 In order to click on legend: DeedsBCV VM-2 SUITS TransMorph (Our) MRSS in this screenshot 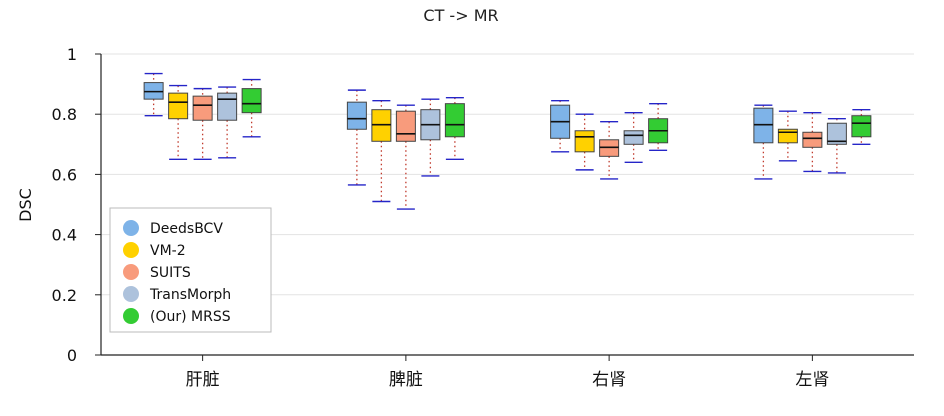, I will do `click(190, 270)`.